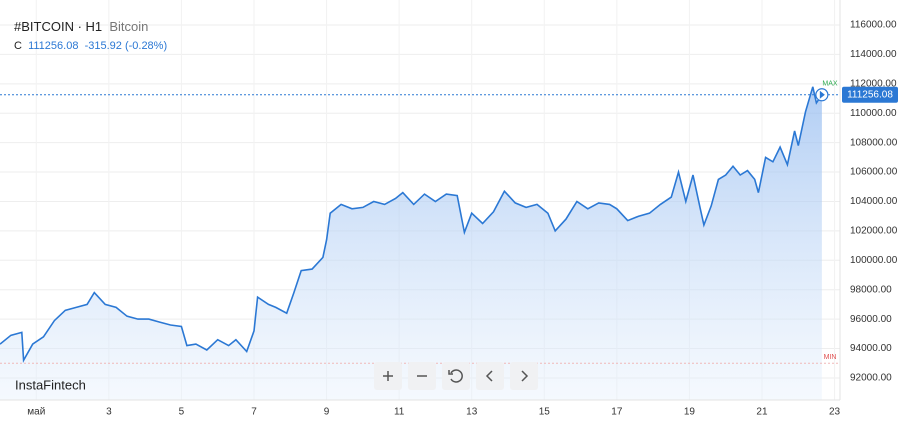  Describe the element at coordinates (182, 412) in the screenshot. I see `x-tick-label: 5` at that location.